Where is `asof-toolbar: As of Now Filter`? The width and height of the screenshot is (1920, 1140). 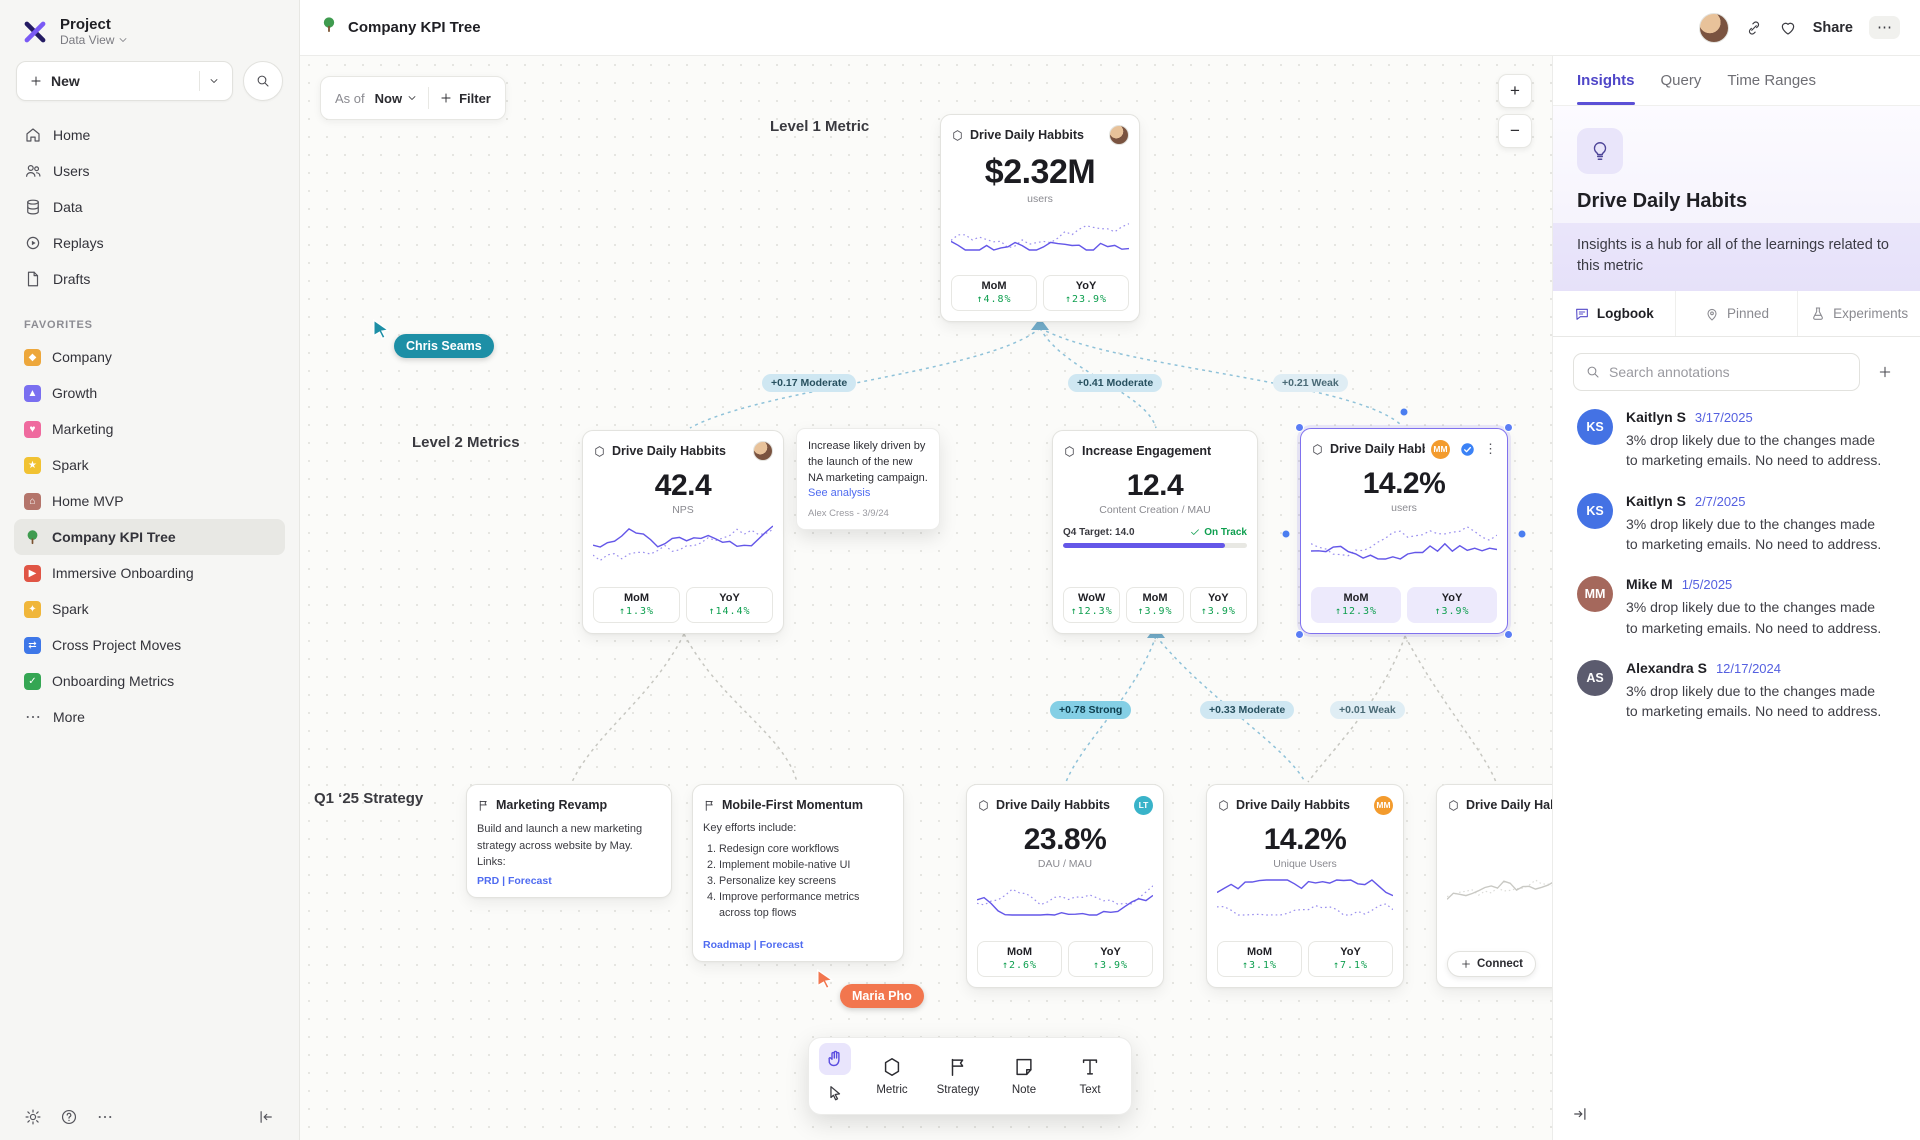
asof-toolbar: As of Now Filter is located at coordinates (413, 98).